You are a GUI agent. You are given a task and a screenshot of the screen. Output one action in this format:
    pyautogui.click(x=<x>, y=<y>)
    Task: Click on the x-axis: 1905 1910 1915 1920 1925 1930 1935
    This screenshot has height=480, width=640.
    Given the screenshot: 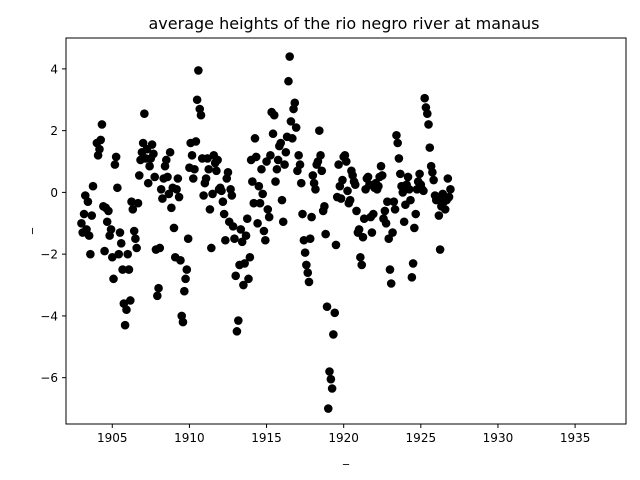 What is the action you would take?
    pyautogui.click(x=343, y=434)
    